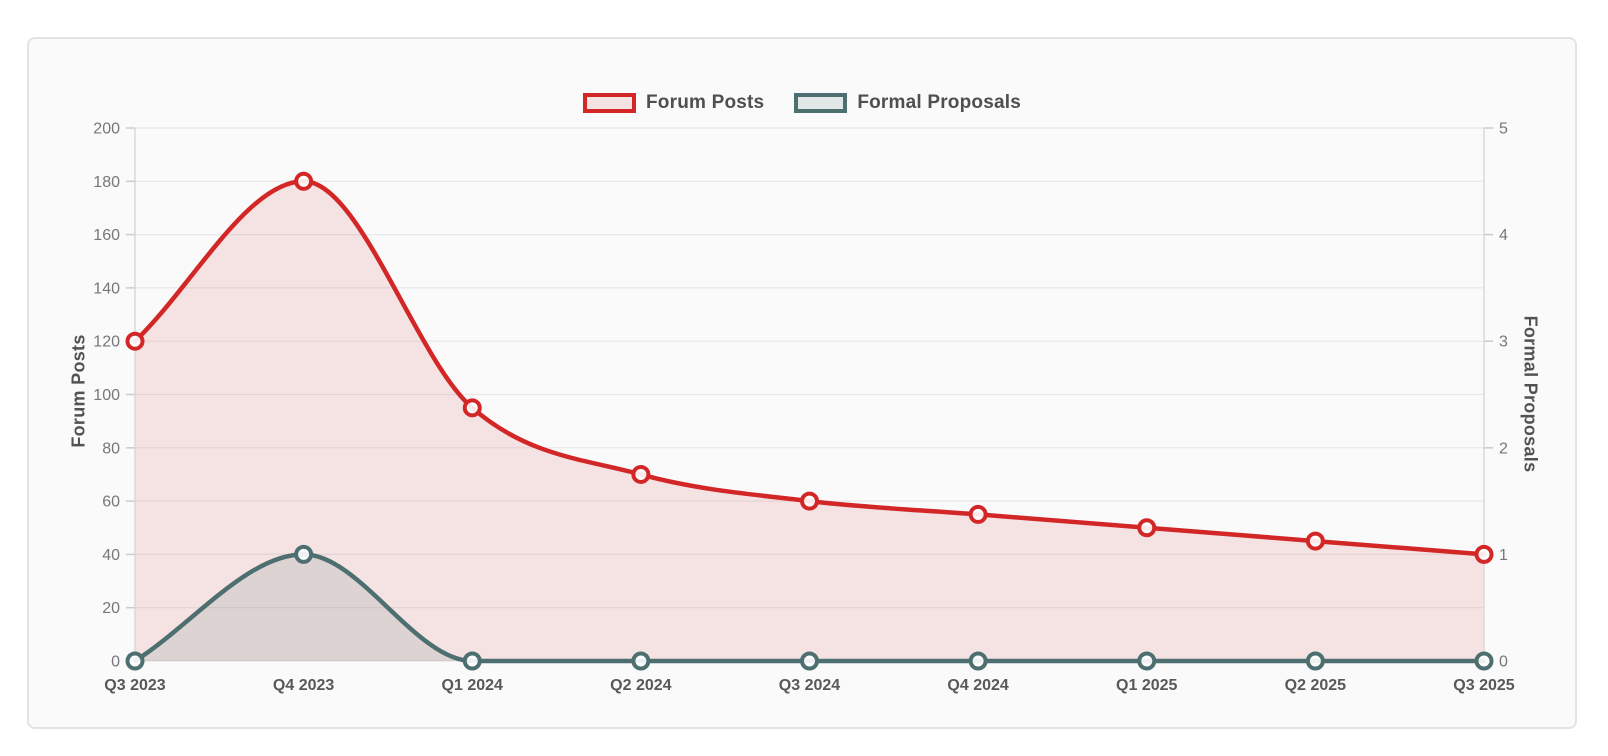  What do you see at coordinates (1503, 555) in the screenshot?
I see `right-axis-tick-label: 1` at bounding box center [1503, 555].